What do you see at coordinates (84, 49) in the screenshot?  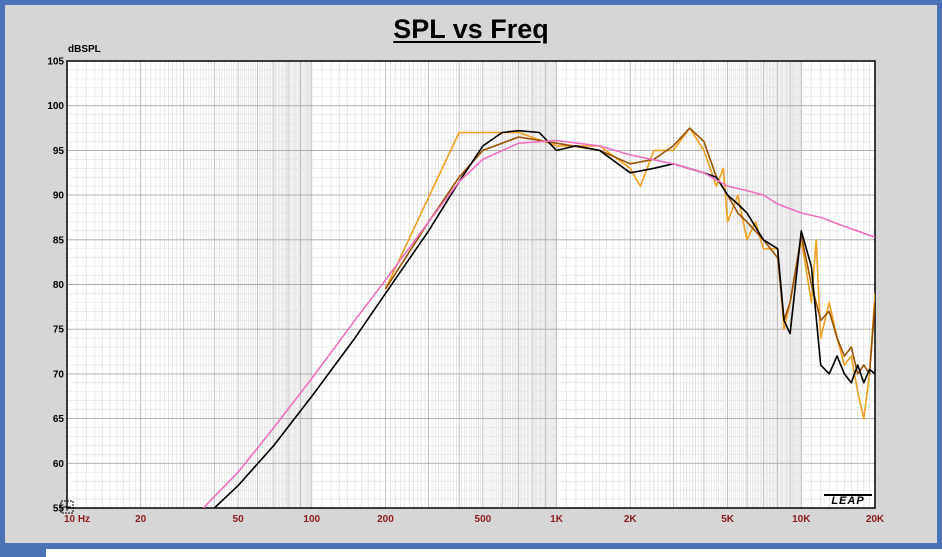 I see `y-axis-label: dBSPL` at bounding box center [84, 49].